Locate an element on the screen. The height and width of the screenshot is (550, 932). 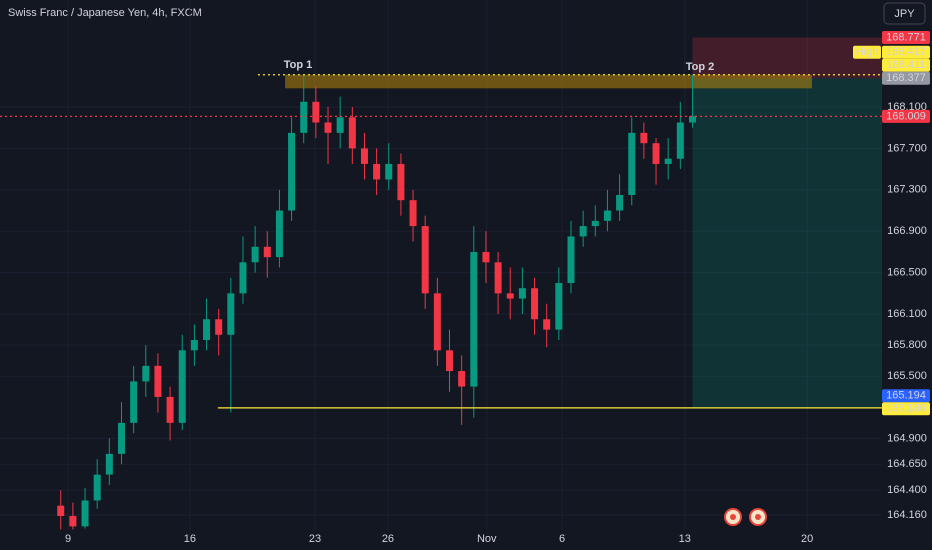
y-tick-label: 164.900 is located at coordinates (907, 438).